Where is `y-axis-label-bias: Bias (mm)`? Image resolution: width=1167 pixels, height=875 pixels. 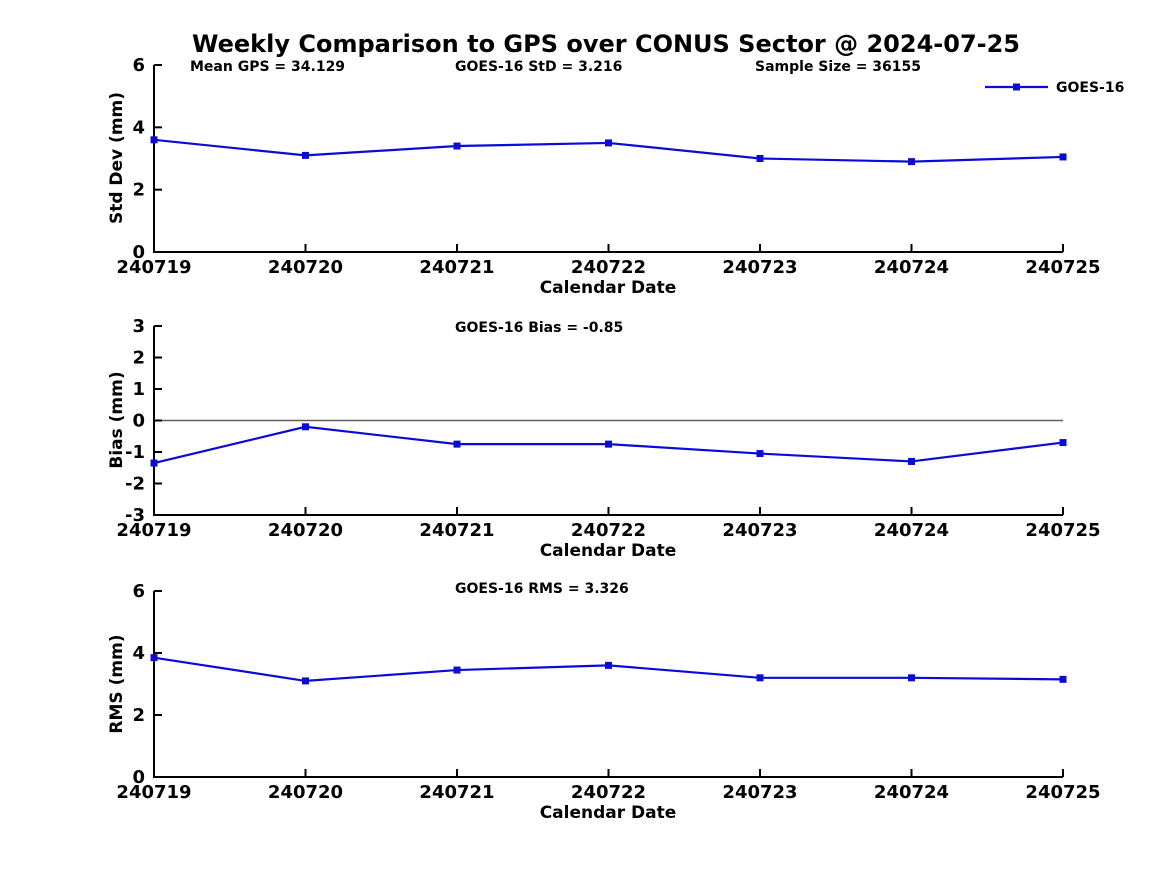
y-axis-label-bias: Bias (mm) is located at coordinates (117, 419).